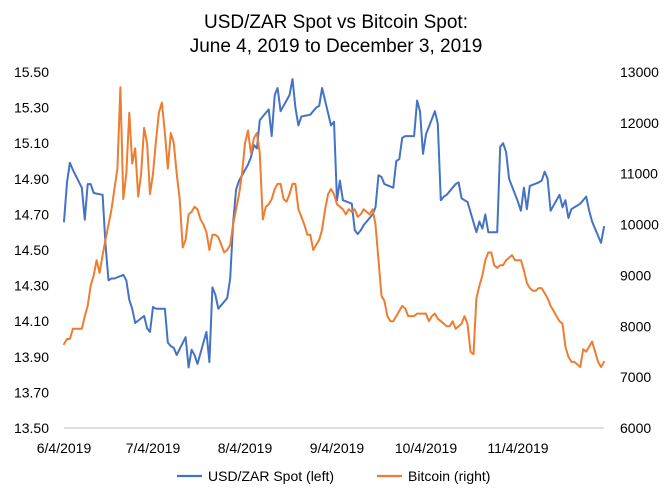  I want to click on right-tick-label: 11000, so click(639, 174).